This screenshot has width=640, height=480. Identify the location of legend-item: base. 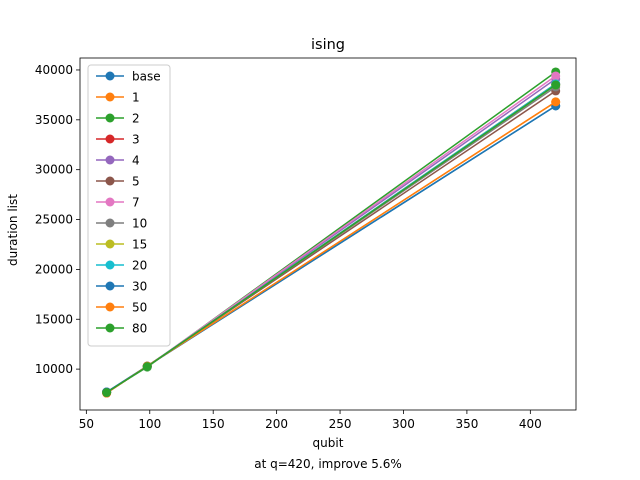
(128, 77).